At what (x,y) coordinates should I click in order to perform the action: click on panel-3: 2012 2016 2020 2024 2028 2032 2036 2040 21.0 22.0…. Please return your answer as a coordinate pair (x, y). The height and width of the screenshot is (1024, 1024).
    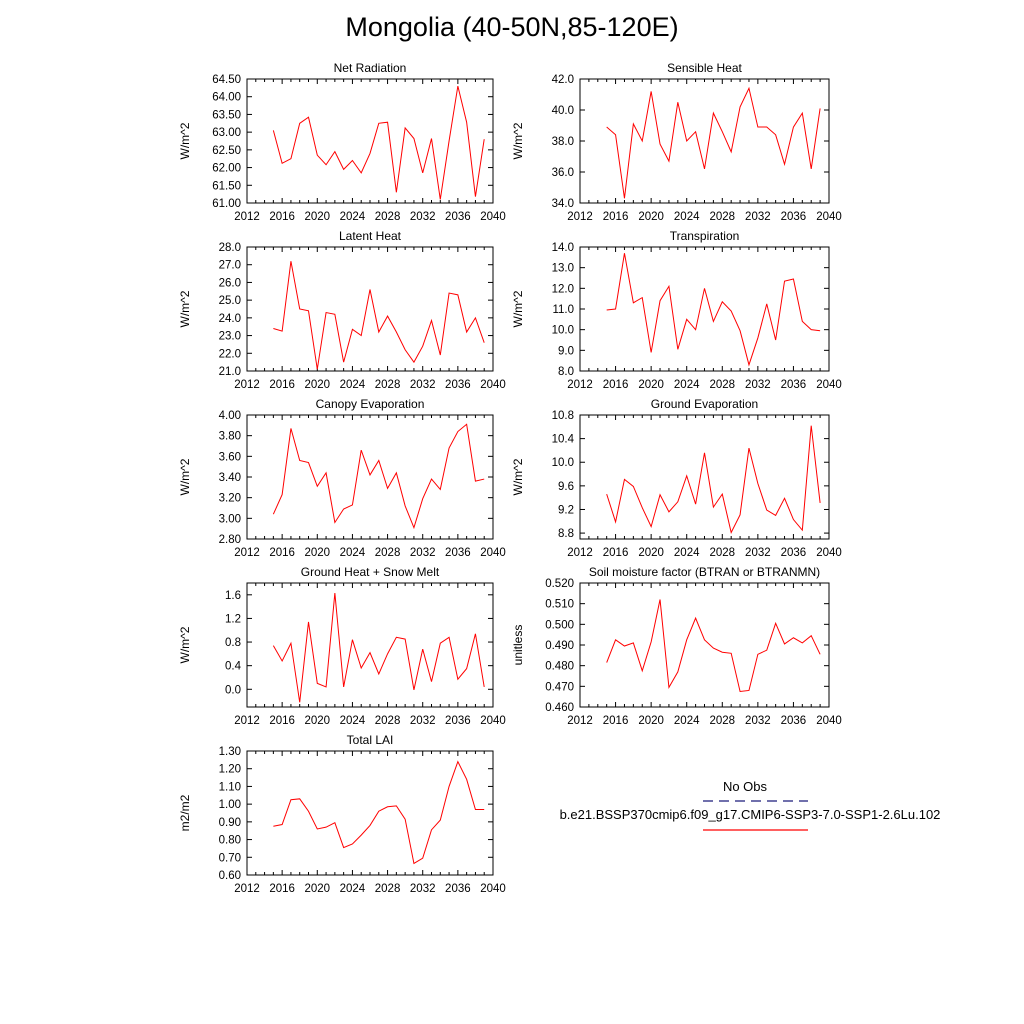
    Looking at the image, I should click on (342, 310).